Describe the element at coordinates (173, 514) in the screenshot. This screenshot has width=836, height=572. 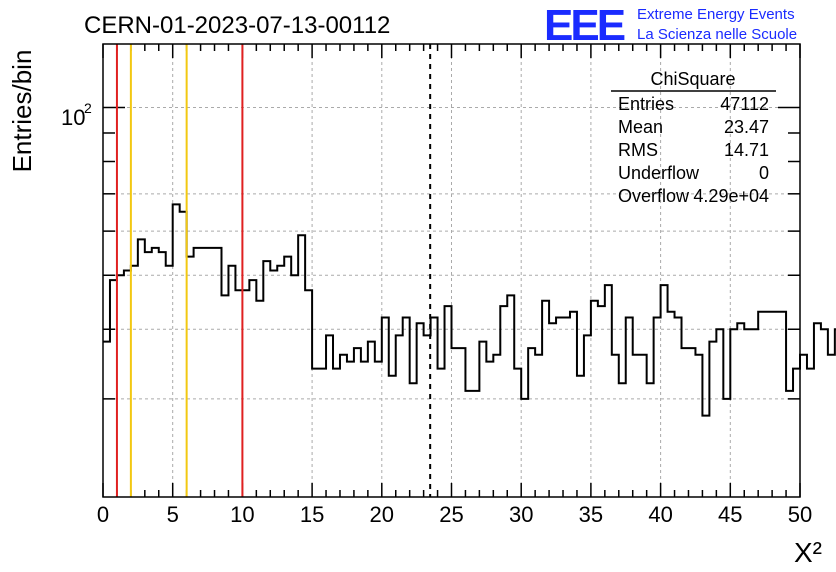
I see `x-tick-label: 5` at that location.